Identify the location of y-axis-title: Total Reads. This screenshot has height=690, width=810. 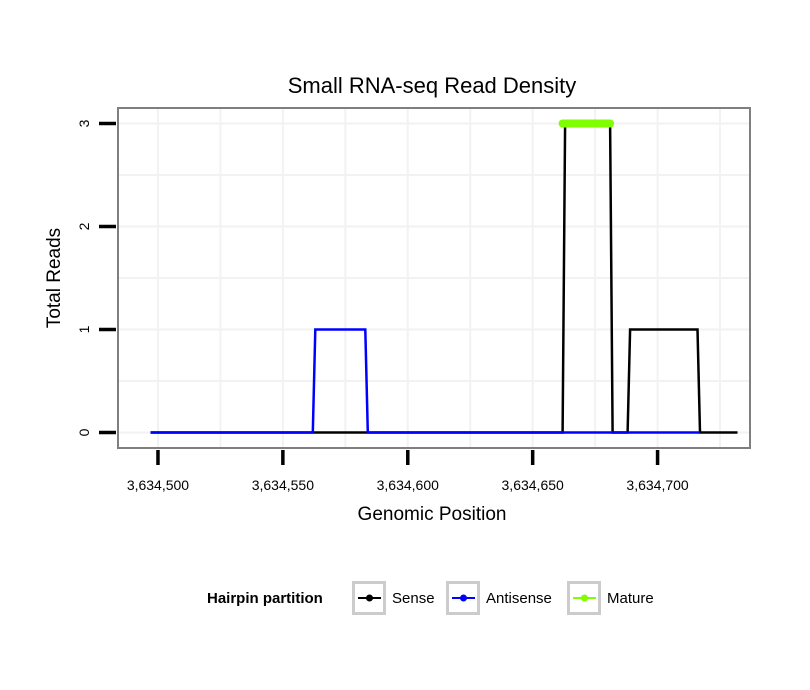
(54, 278).